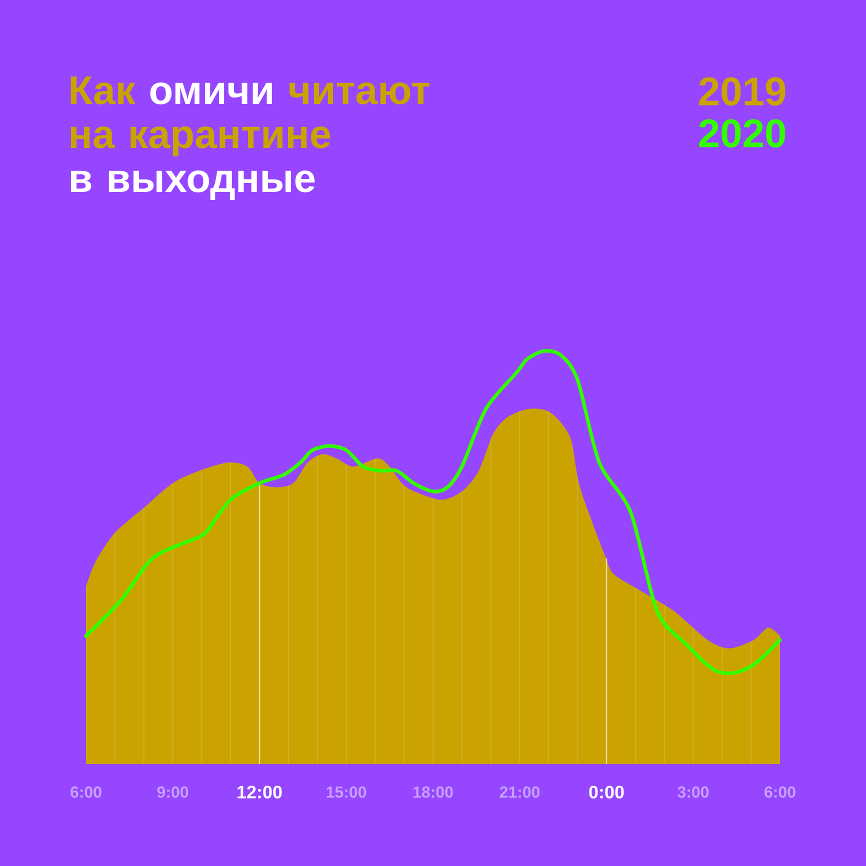 This screenshot has width=866, height=866. Describe the element at coordinates (606, 792) in the screenshot. I see `x-tick-label: 0:00` at that location.